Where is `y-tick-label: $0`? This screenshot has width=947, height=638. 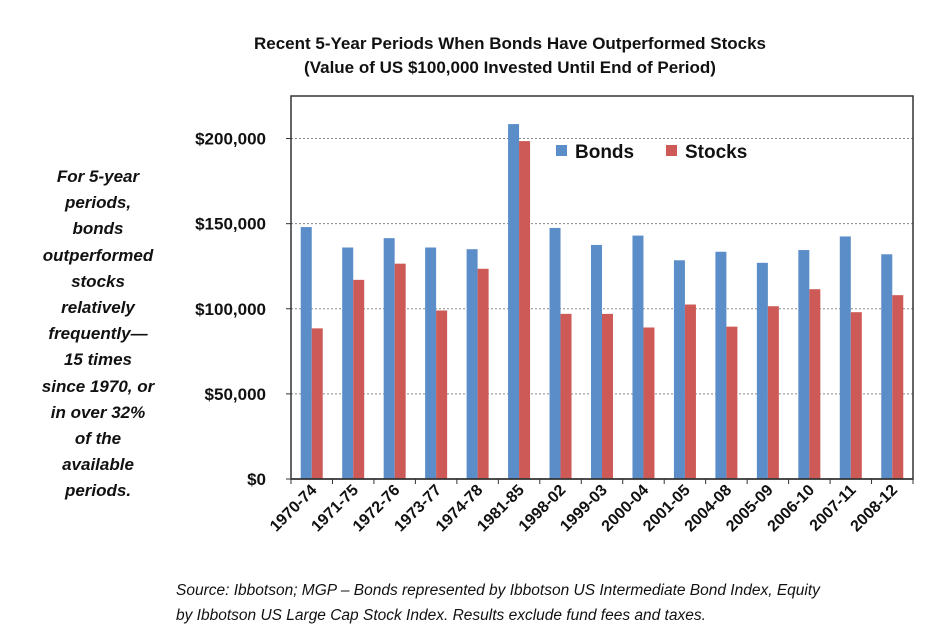 y-tick-label: $0 is located at coordinates (256, 479).